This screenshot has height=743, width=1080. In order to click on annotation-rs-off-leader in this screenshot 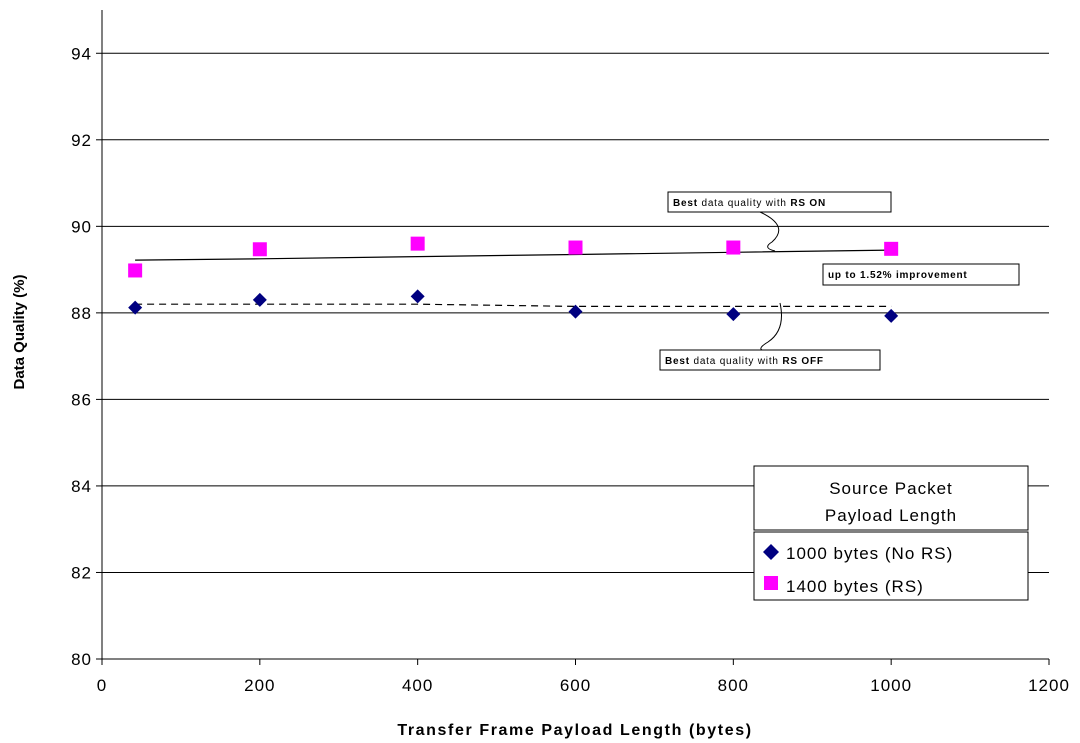, I will do `click(771, 326)`.